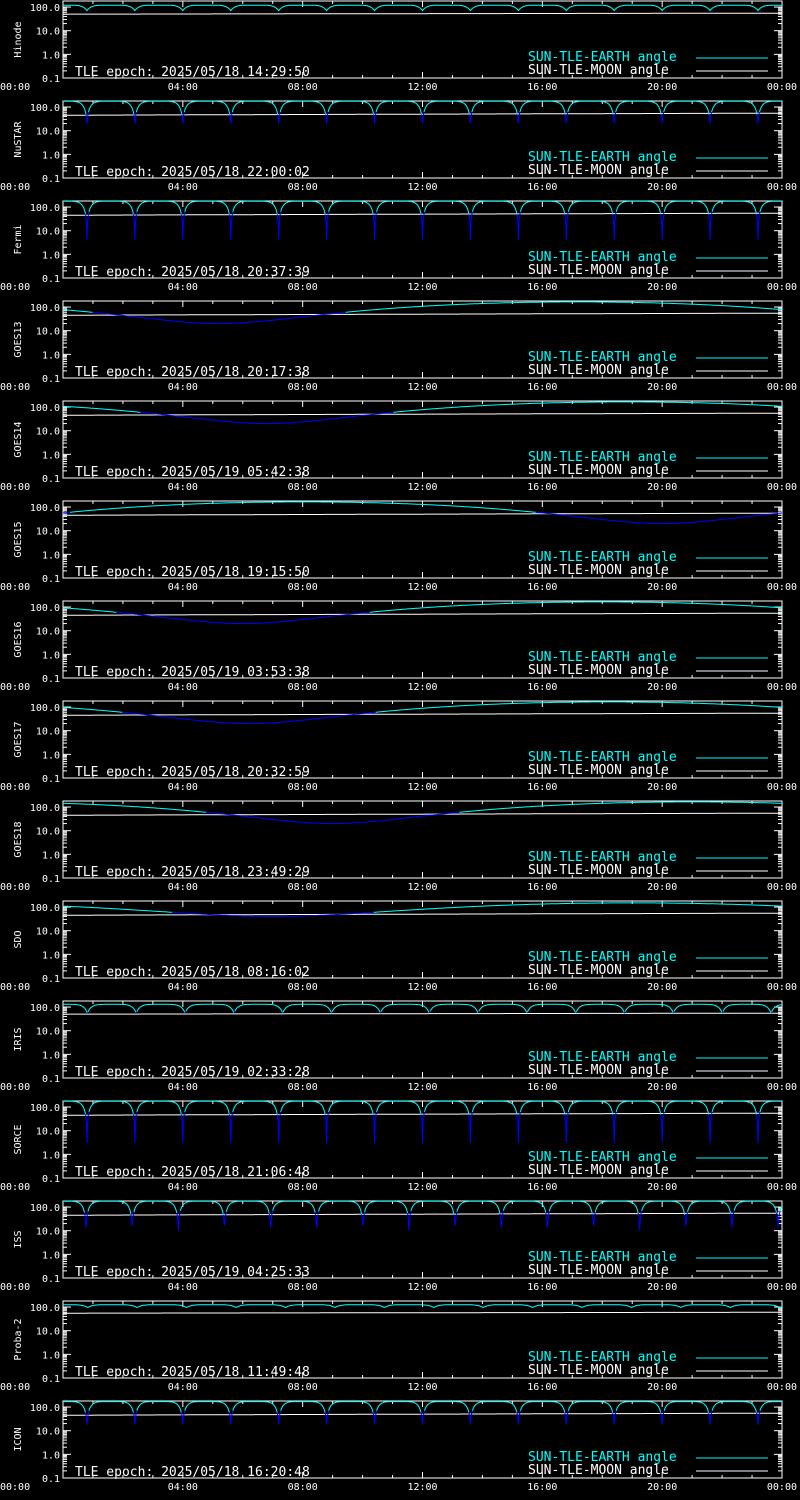 This screenshot has height=1500, width=800. Describe the element at coordinates (18, 939) in the screenshot. I see `panel-label: SDO` at that location.